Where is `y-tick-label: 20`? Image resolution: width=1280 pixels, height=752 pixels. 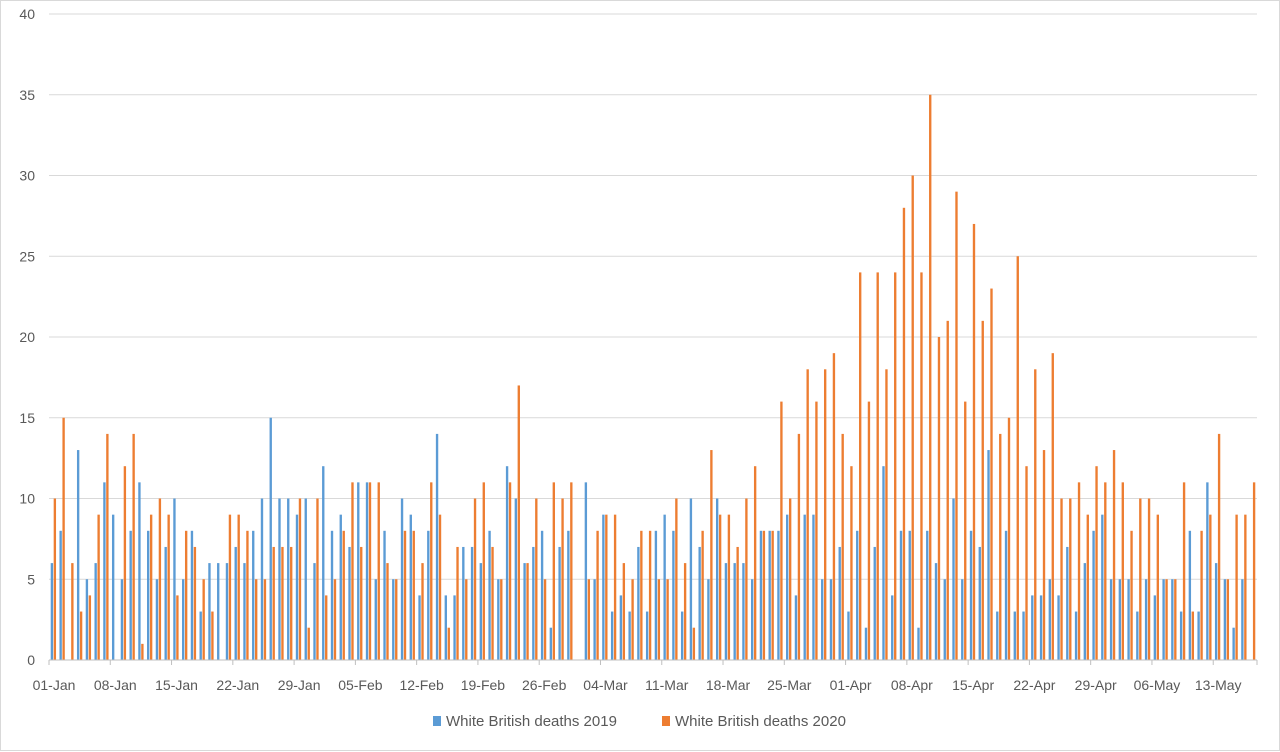
y-tick-label: 20 is located at coordinates (27, 337).